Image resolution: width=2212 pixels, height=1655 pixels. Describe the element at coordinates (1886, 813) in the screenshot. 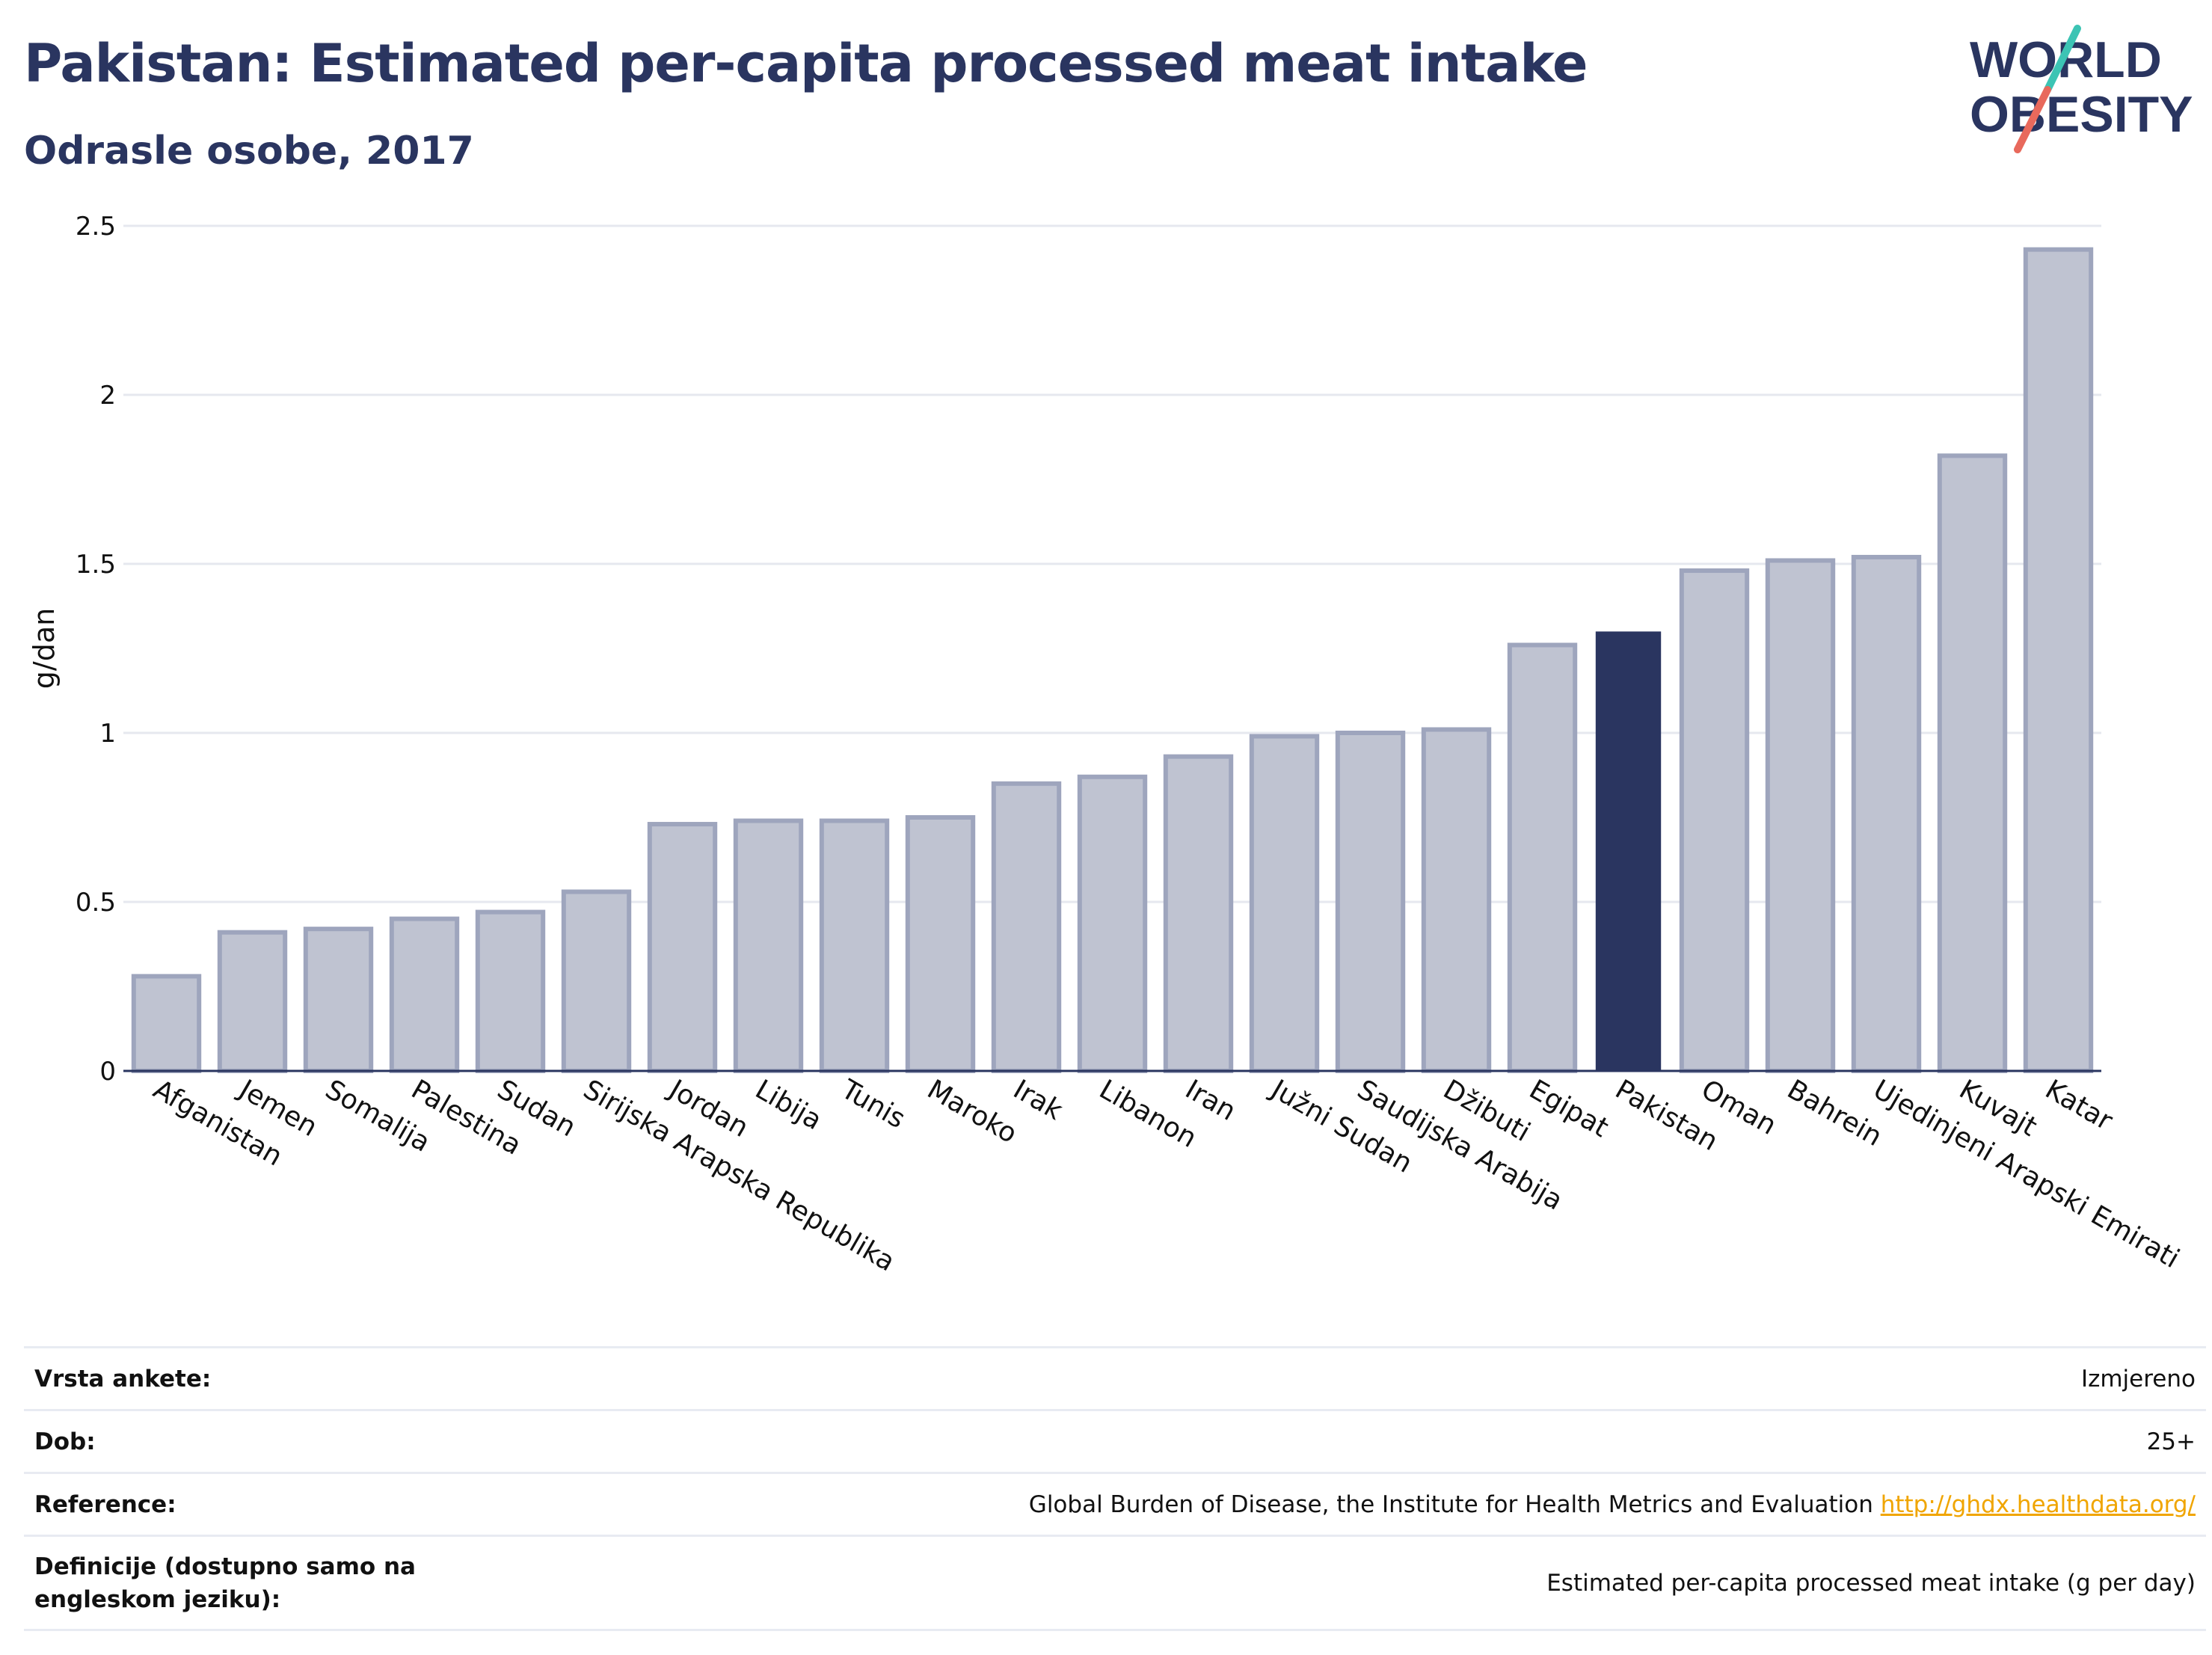

I see `bar-ujedinjeni-arapski-emirati` at that location.